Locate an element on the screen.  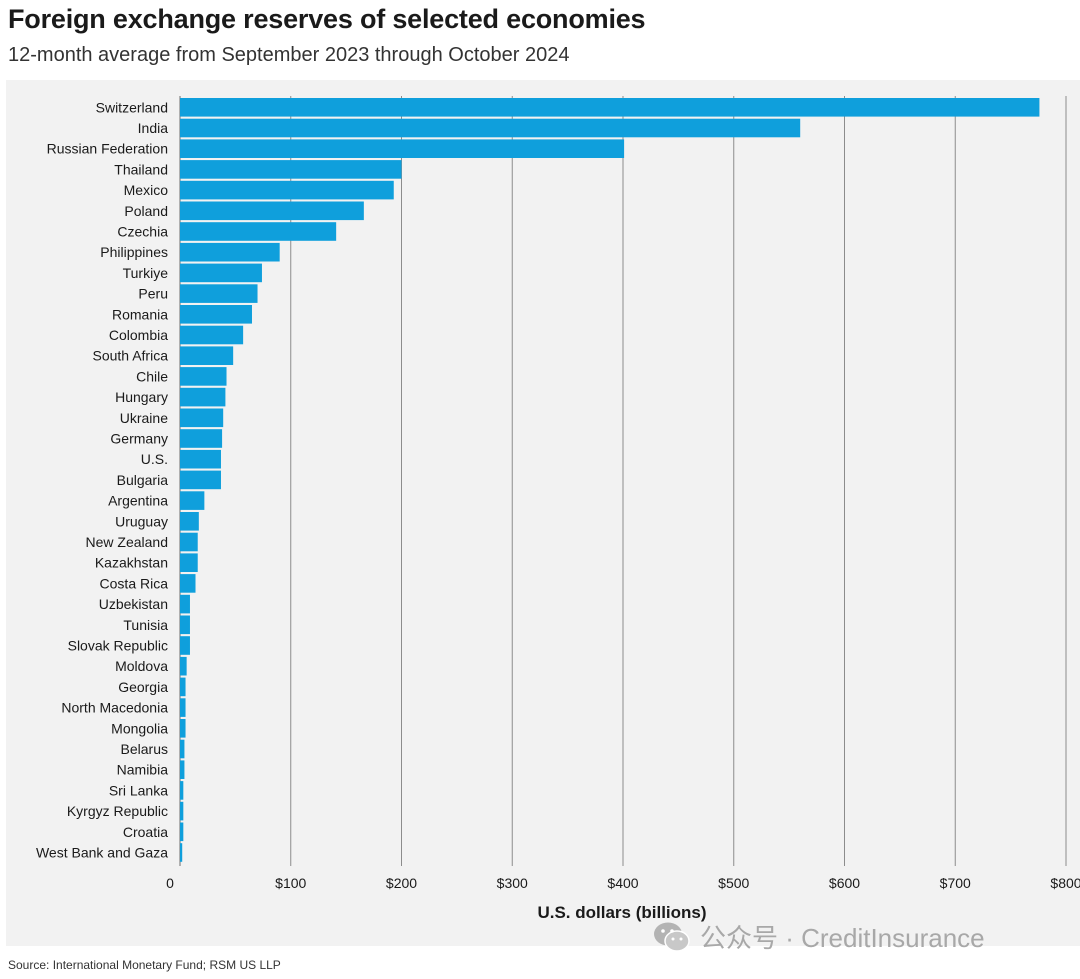
category-label: Thailand is located at coordinates (141, 169).